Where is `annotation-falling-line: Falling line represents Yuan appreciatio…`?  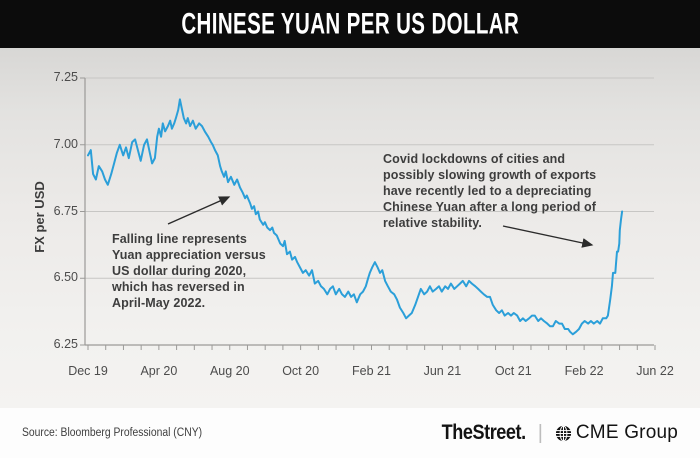
annotation-falling-line: Falling line represents Yuan appreciatio… is located at coordinates (189, 271).